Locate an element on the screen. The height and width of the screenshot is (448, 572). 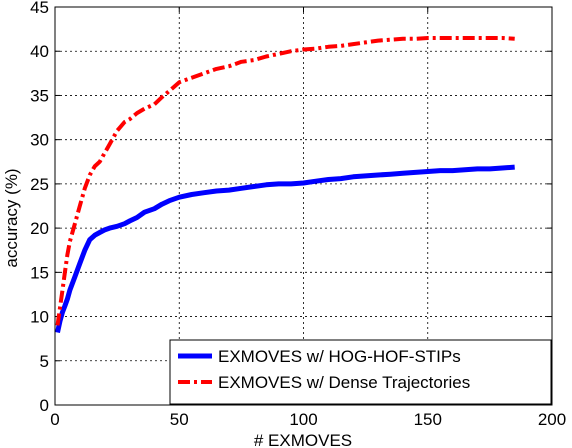
x-tick-label: 0 is located at coordinates (54, 419).